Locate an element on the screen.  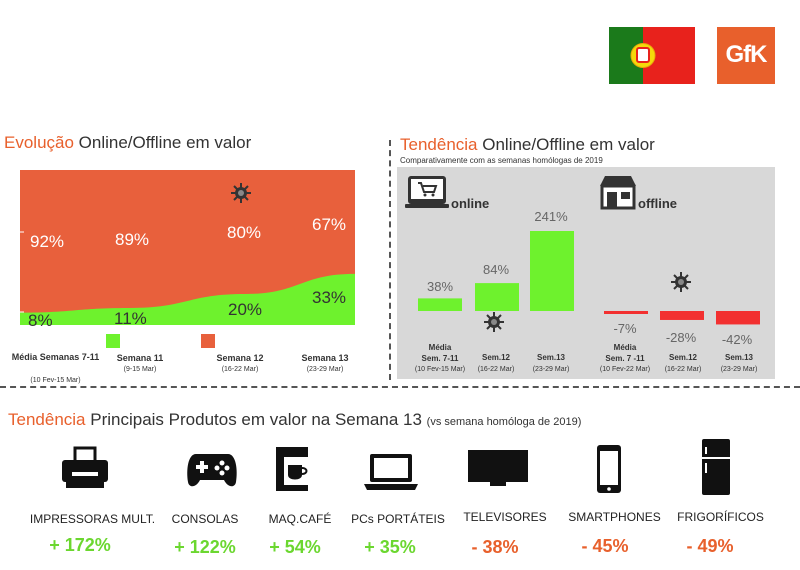
category-label-1: Média Semanas 7-11 is located at coordinates (55, 357).